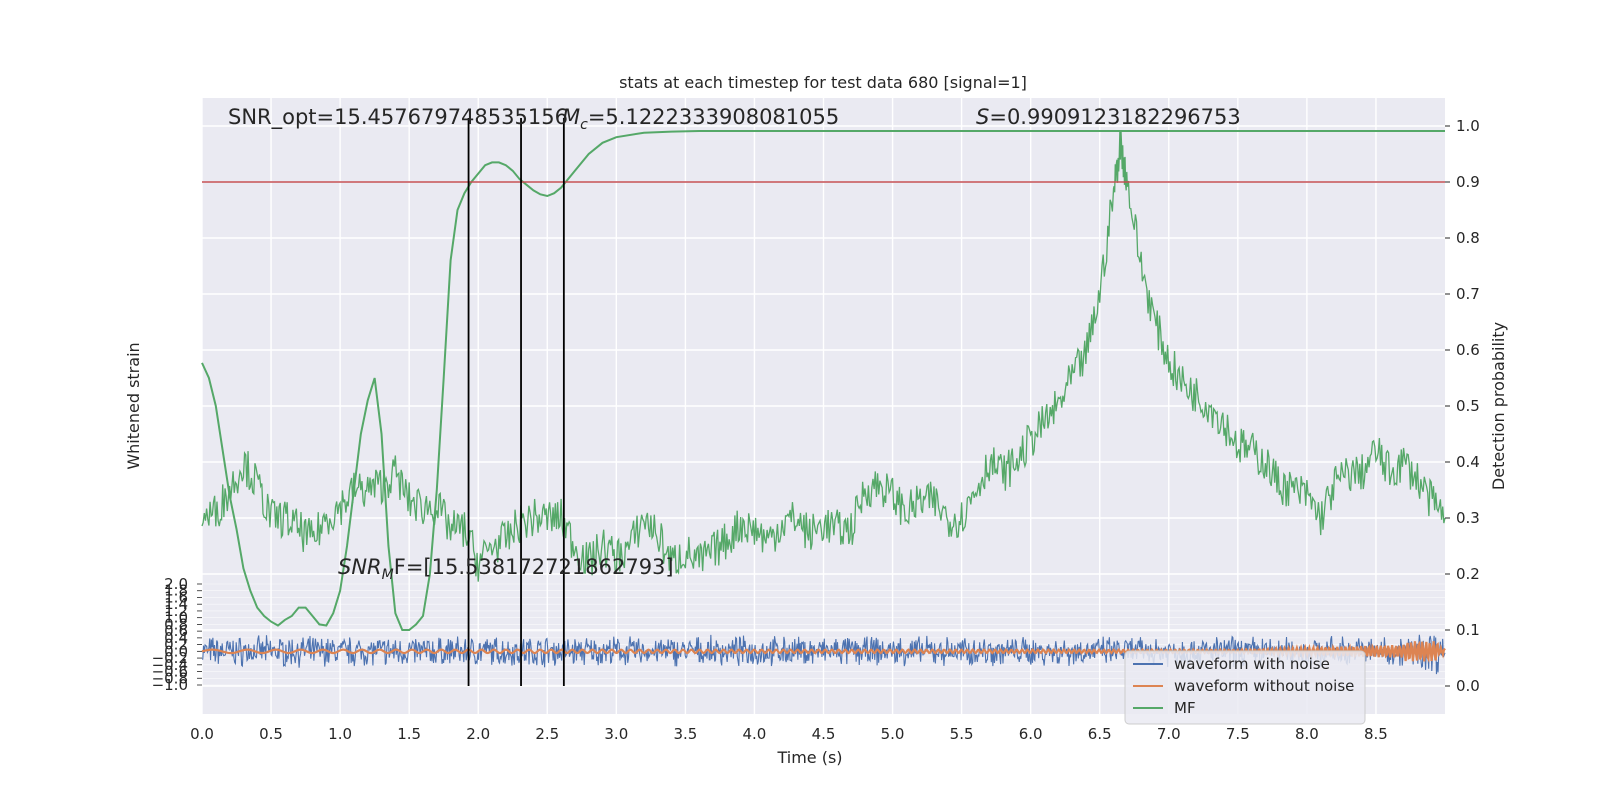 This screenshot has height=800, width=1600. I want to click on y-right-tick-label-7: 0.7, so click(1468, 294).